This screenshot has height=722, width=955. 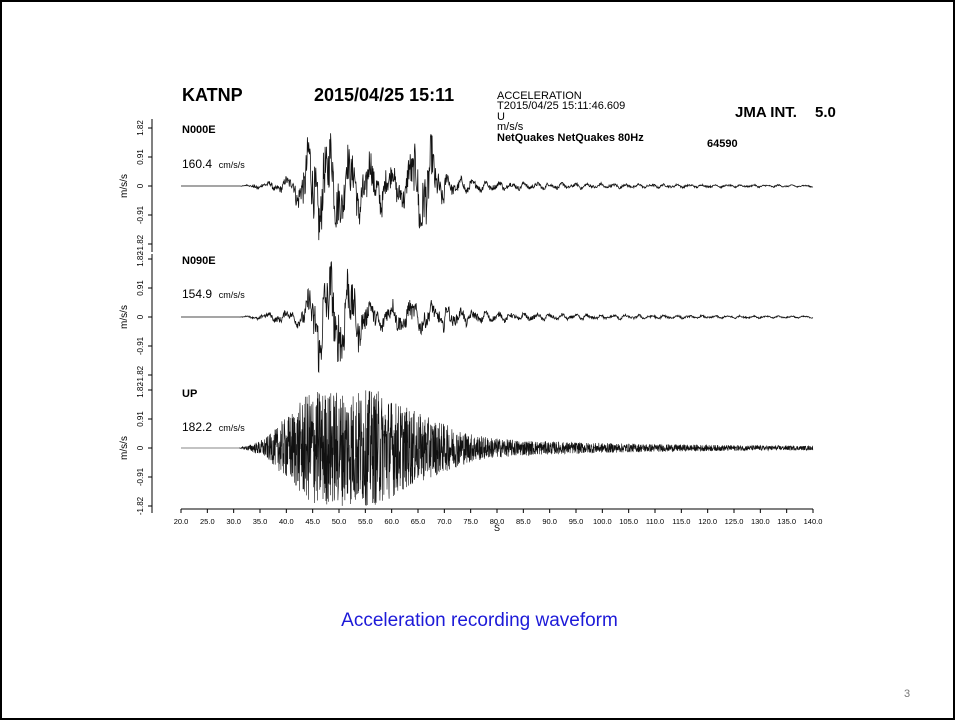 I want to click on x-tick-label: 30.0, so click(x=233, y=521).